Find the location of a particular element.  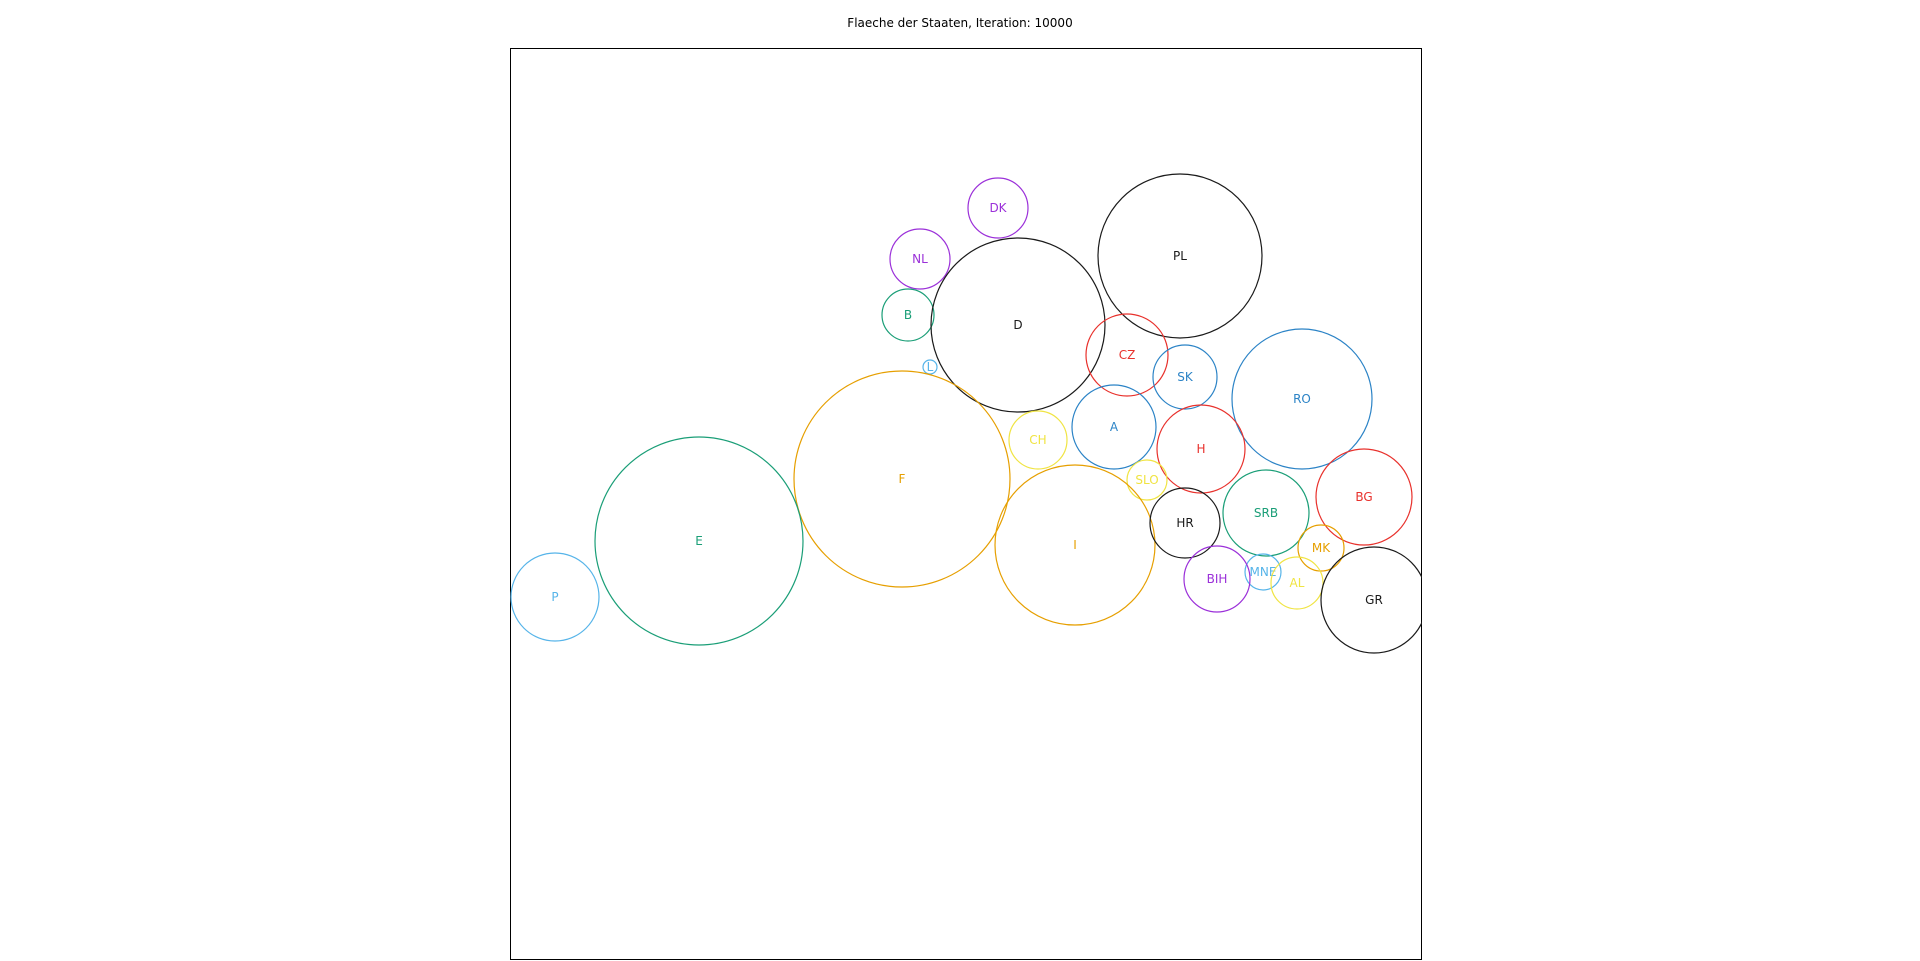

state-ro: RO is located at coordinates (1302, 399).